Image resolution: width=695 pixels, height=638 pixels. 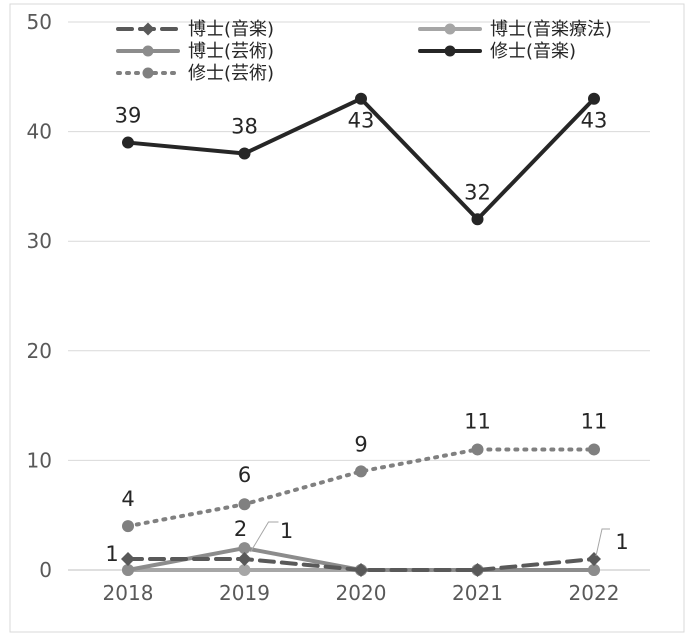 I want to click on x-axis-ticks: 2018 2019 2020 2021 2022, so click(x=361, y=593).